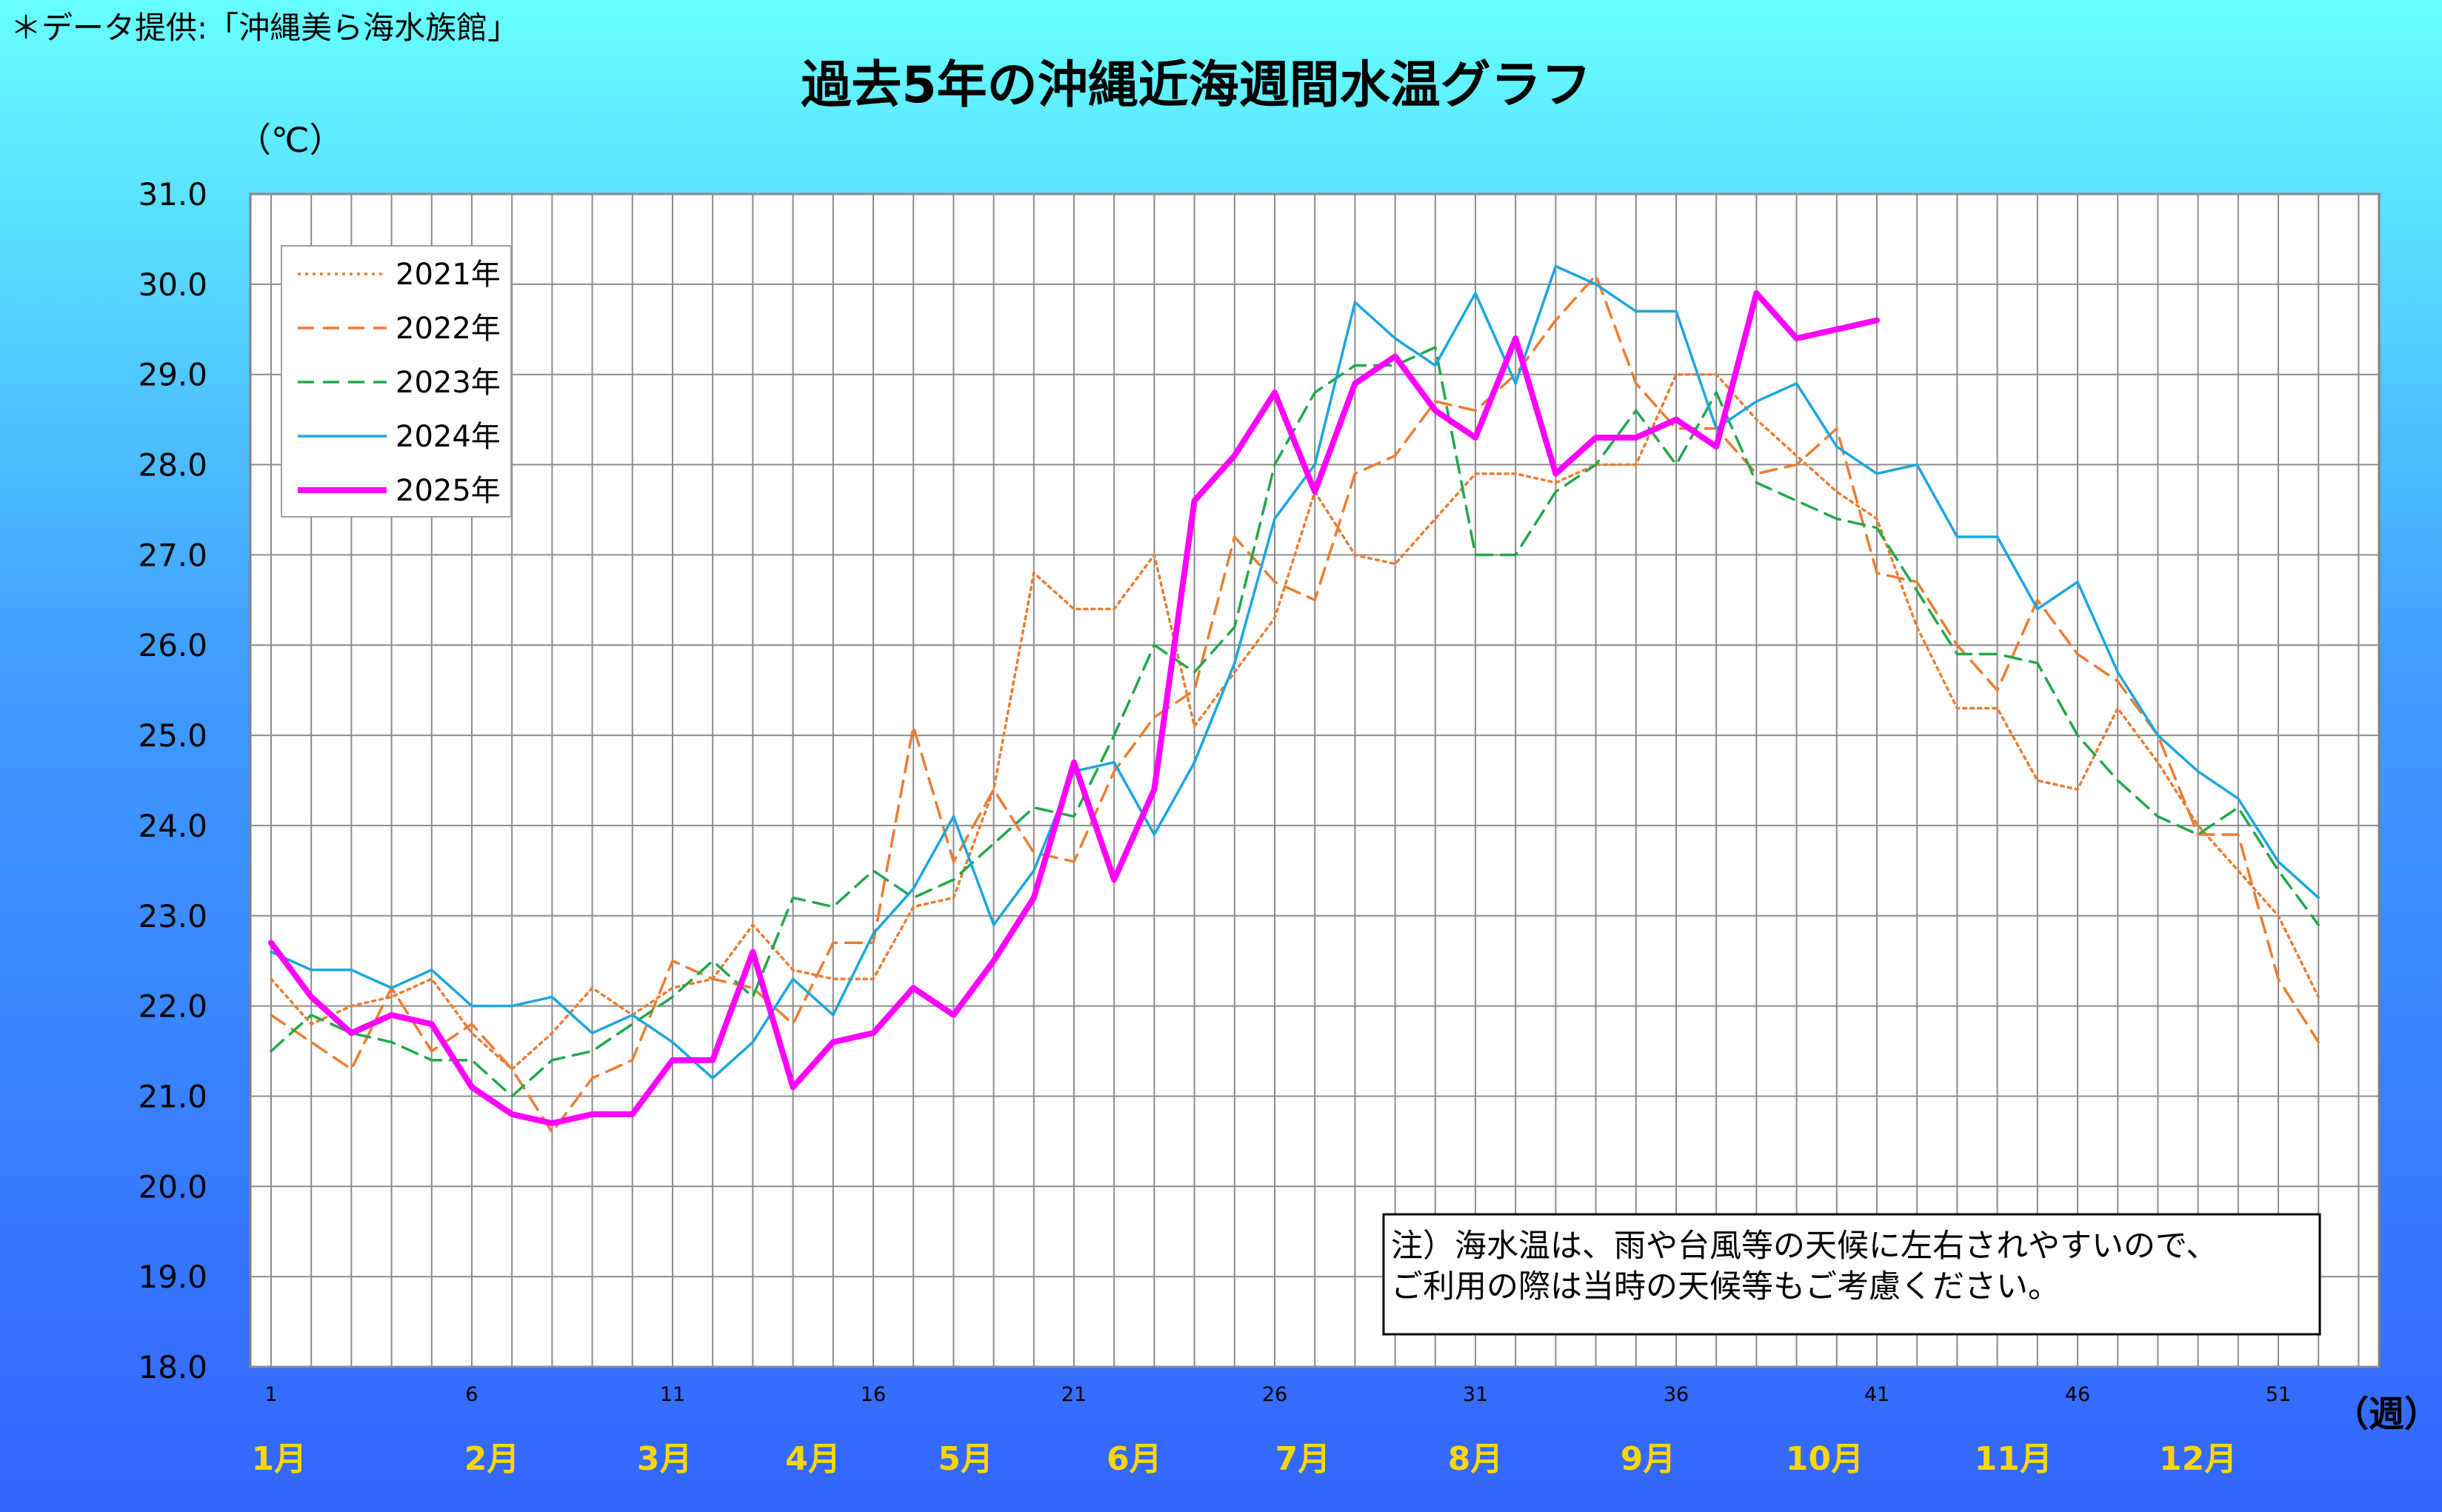 This screenshot has width=2442, height=1512. What do you see at coordinates (1648, 1459) in the screenshot?
I see `month-label: 9月` at bounding box center [1648, 1459].